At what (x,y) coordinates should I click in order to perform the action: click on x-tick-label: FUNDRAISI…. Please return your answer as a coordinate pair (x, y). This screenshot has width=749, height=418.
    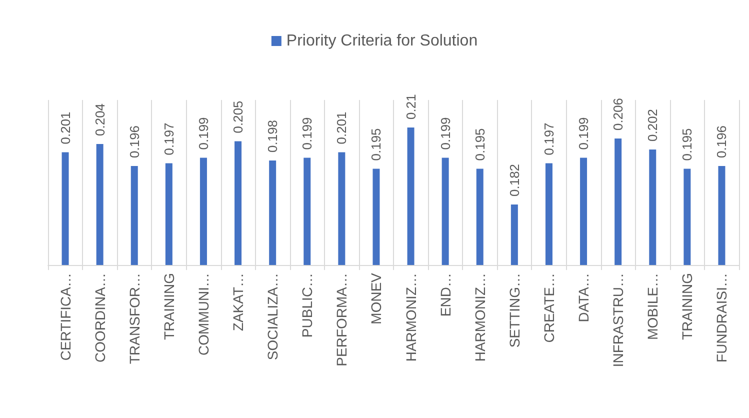
    Looking at the image, I should click on (722, 317).